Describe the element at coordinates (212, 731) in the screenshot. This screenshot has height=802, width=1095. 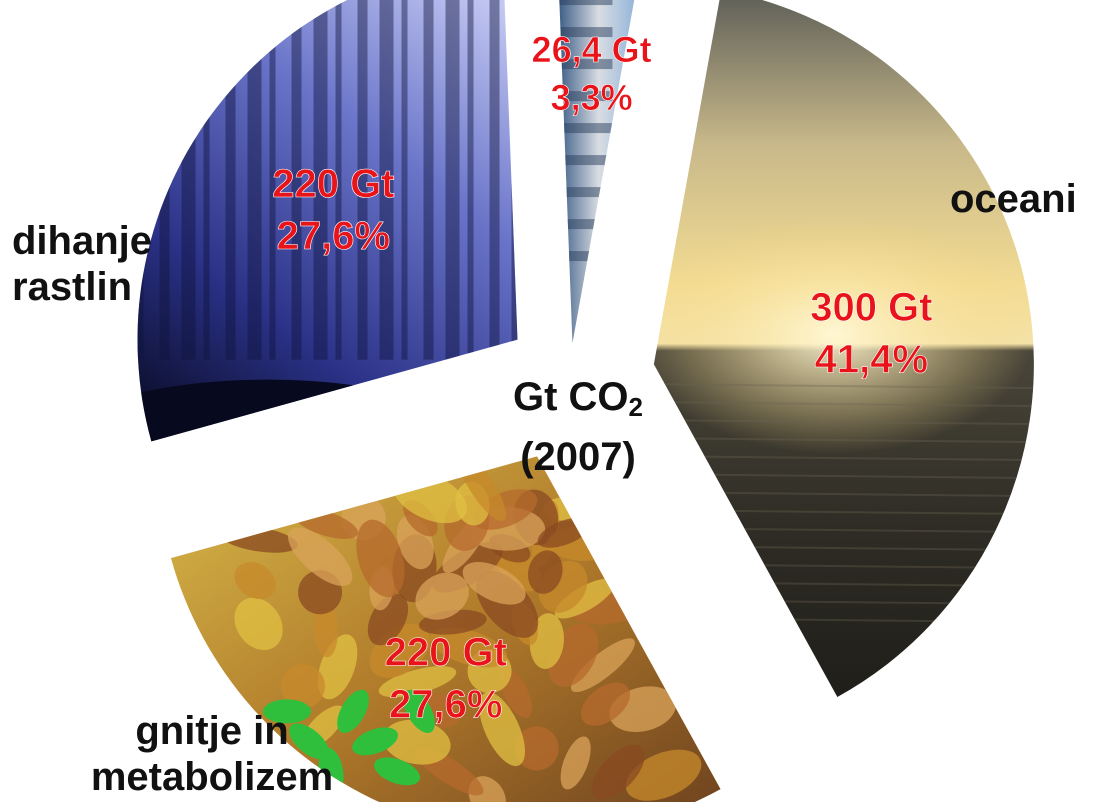
I see `category-label-gnitje-line1: gnitje in` at that location.